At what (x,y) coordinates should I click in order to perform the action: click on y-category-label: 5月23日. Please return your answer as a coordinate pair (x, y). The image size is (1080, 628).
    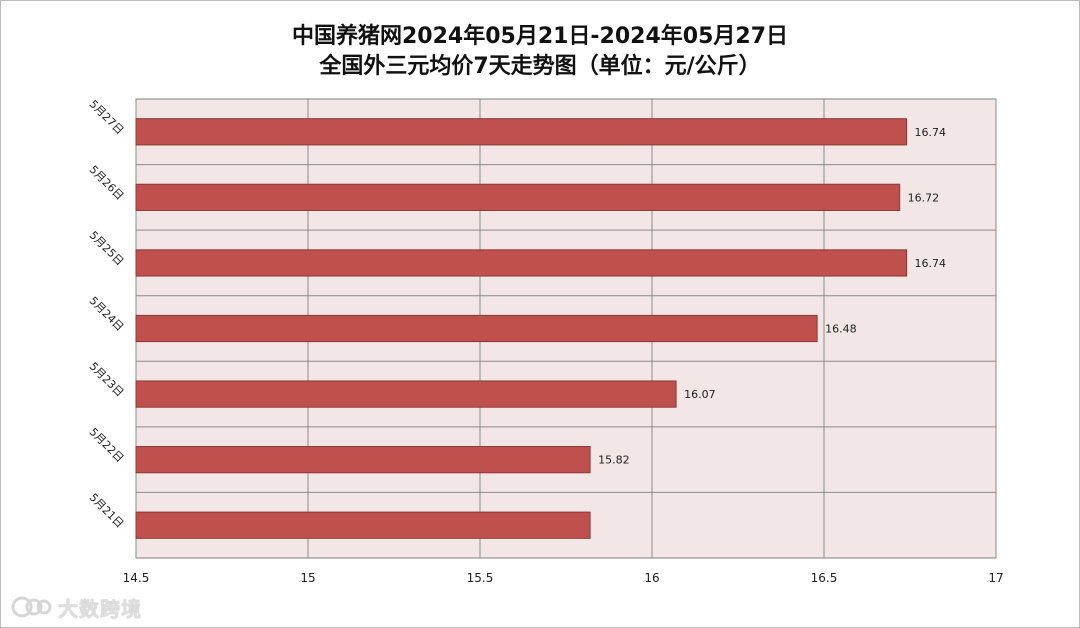
    Looking at the image, I should click on (107, 380).